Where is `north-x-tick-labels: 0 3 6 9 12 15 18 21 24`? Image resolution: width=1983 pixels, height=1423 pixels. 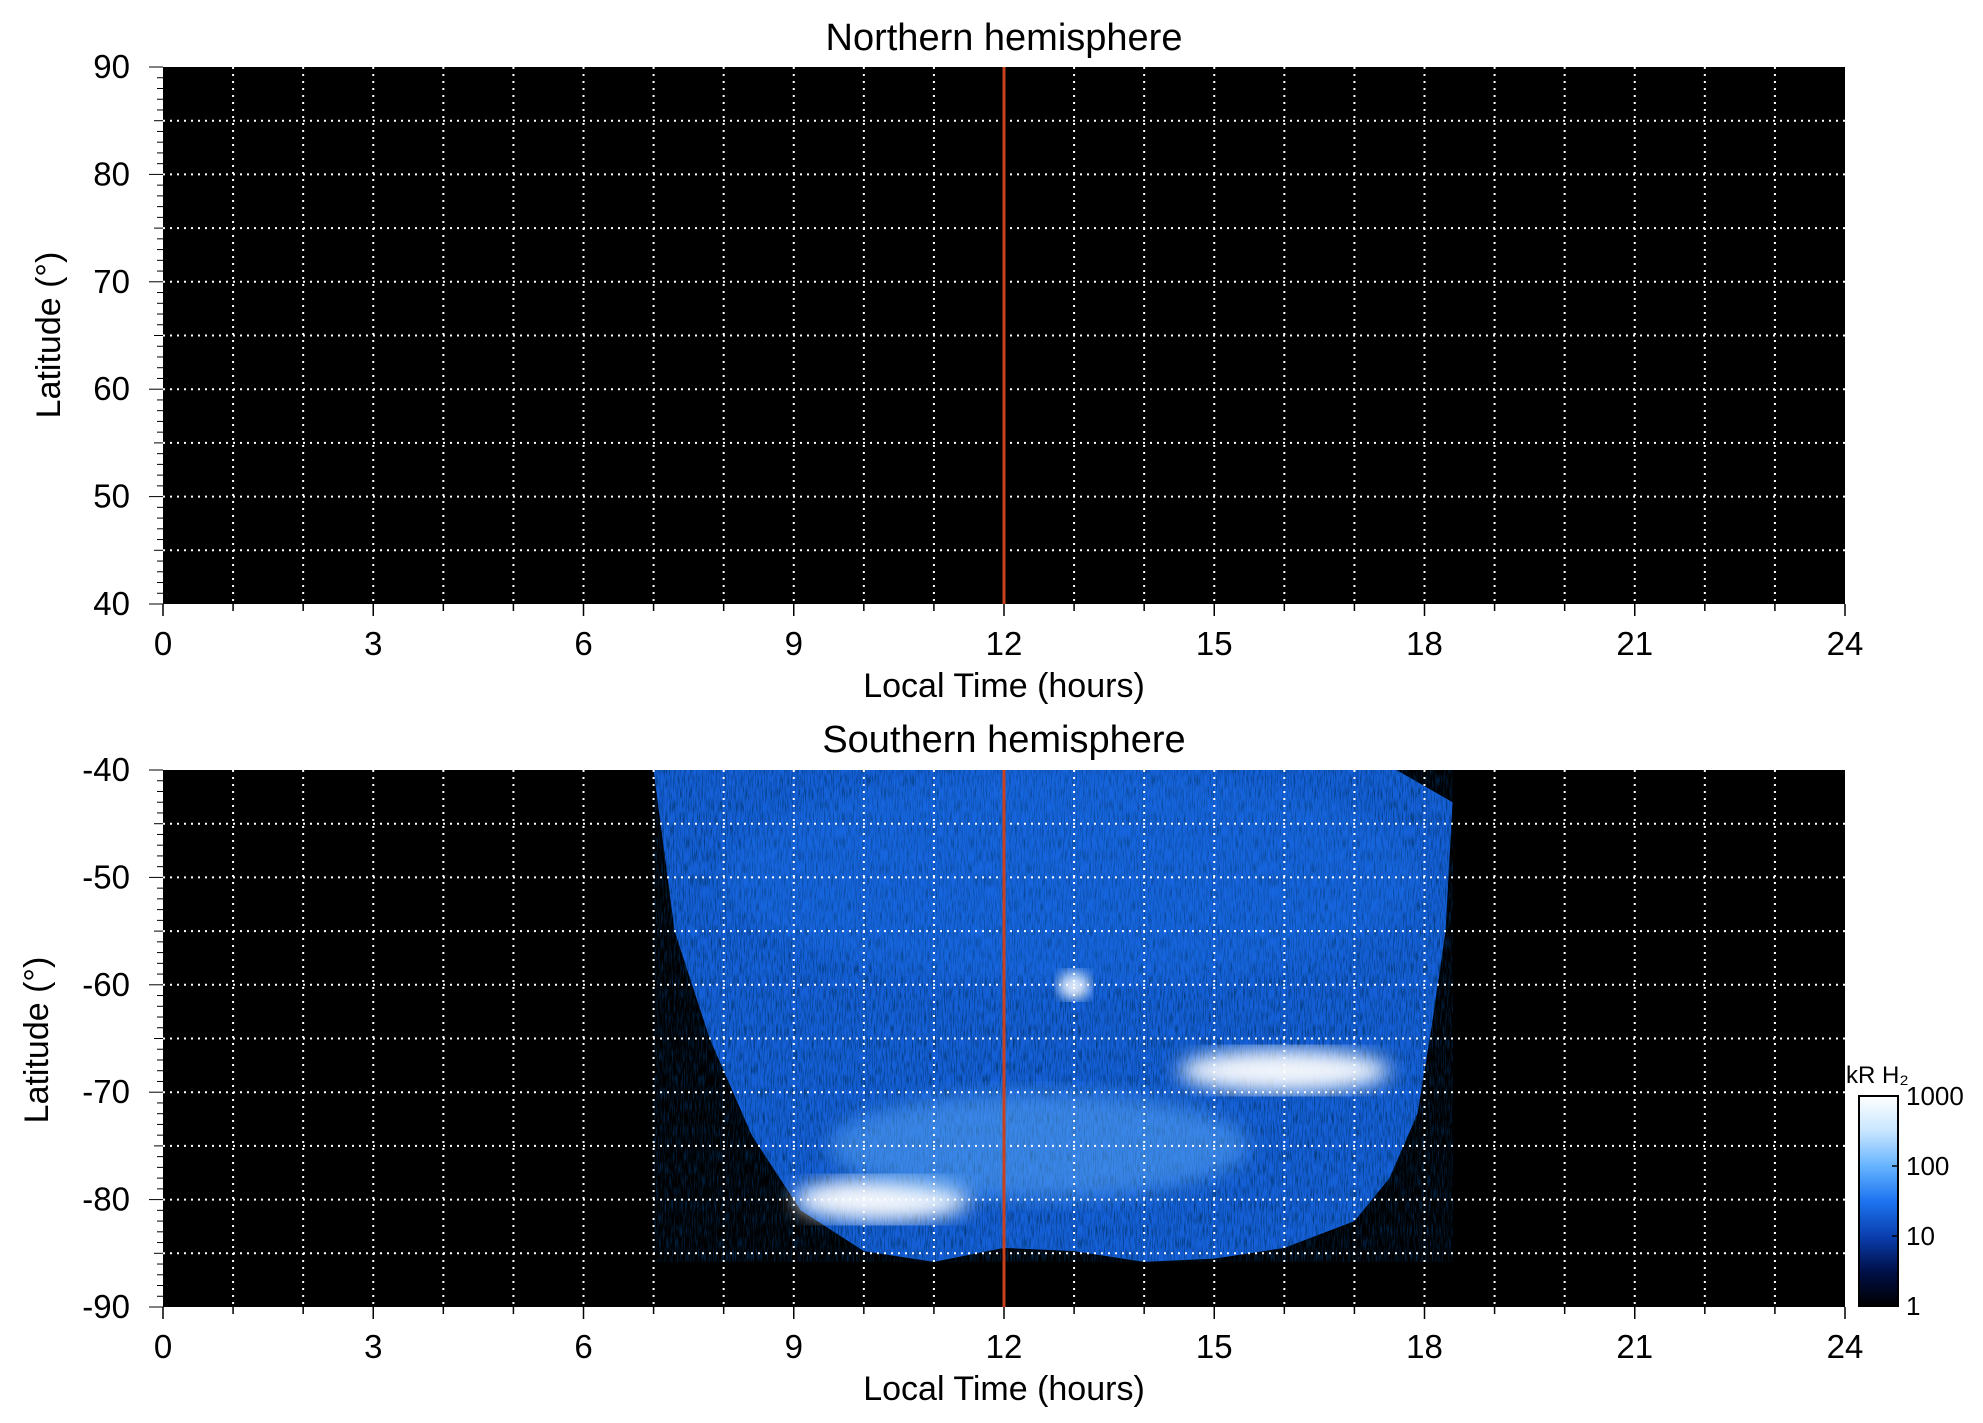
north-x-tick-labels: 0 3 6 9 12 15 18 21 24 is located at coordinates (1009, 643).